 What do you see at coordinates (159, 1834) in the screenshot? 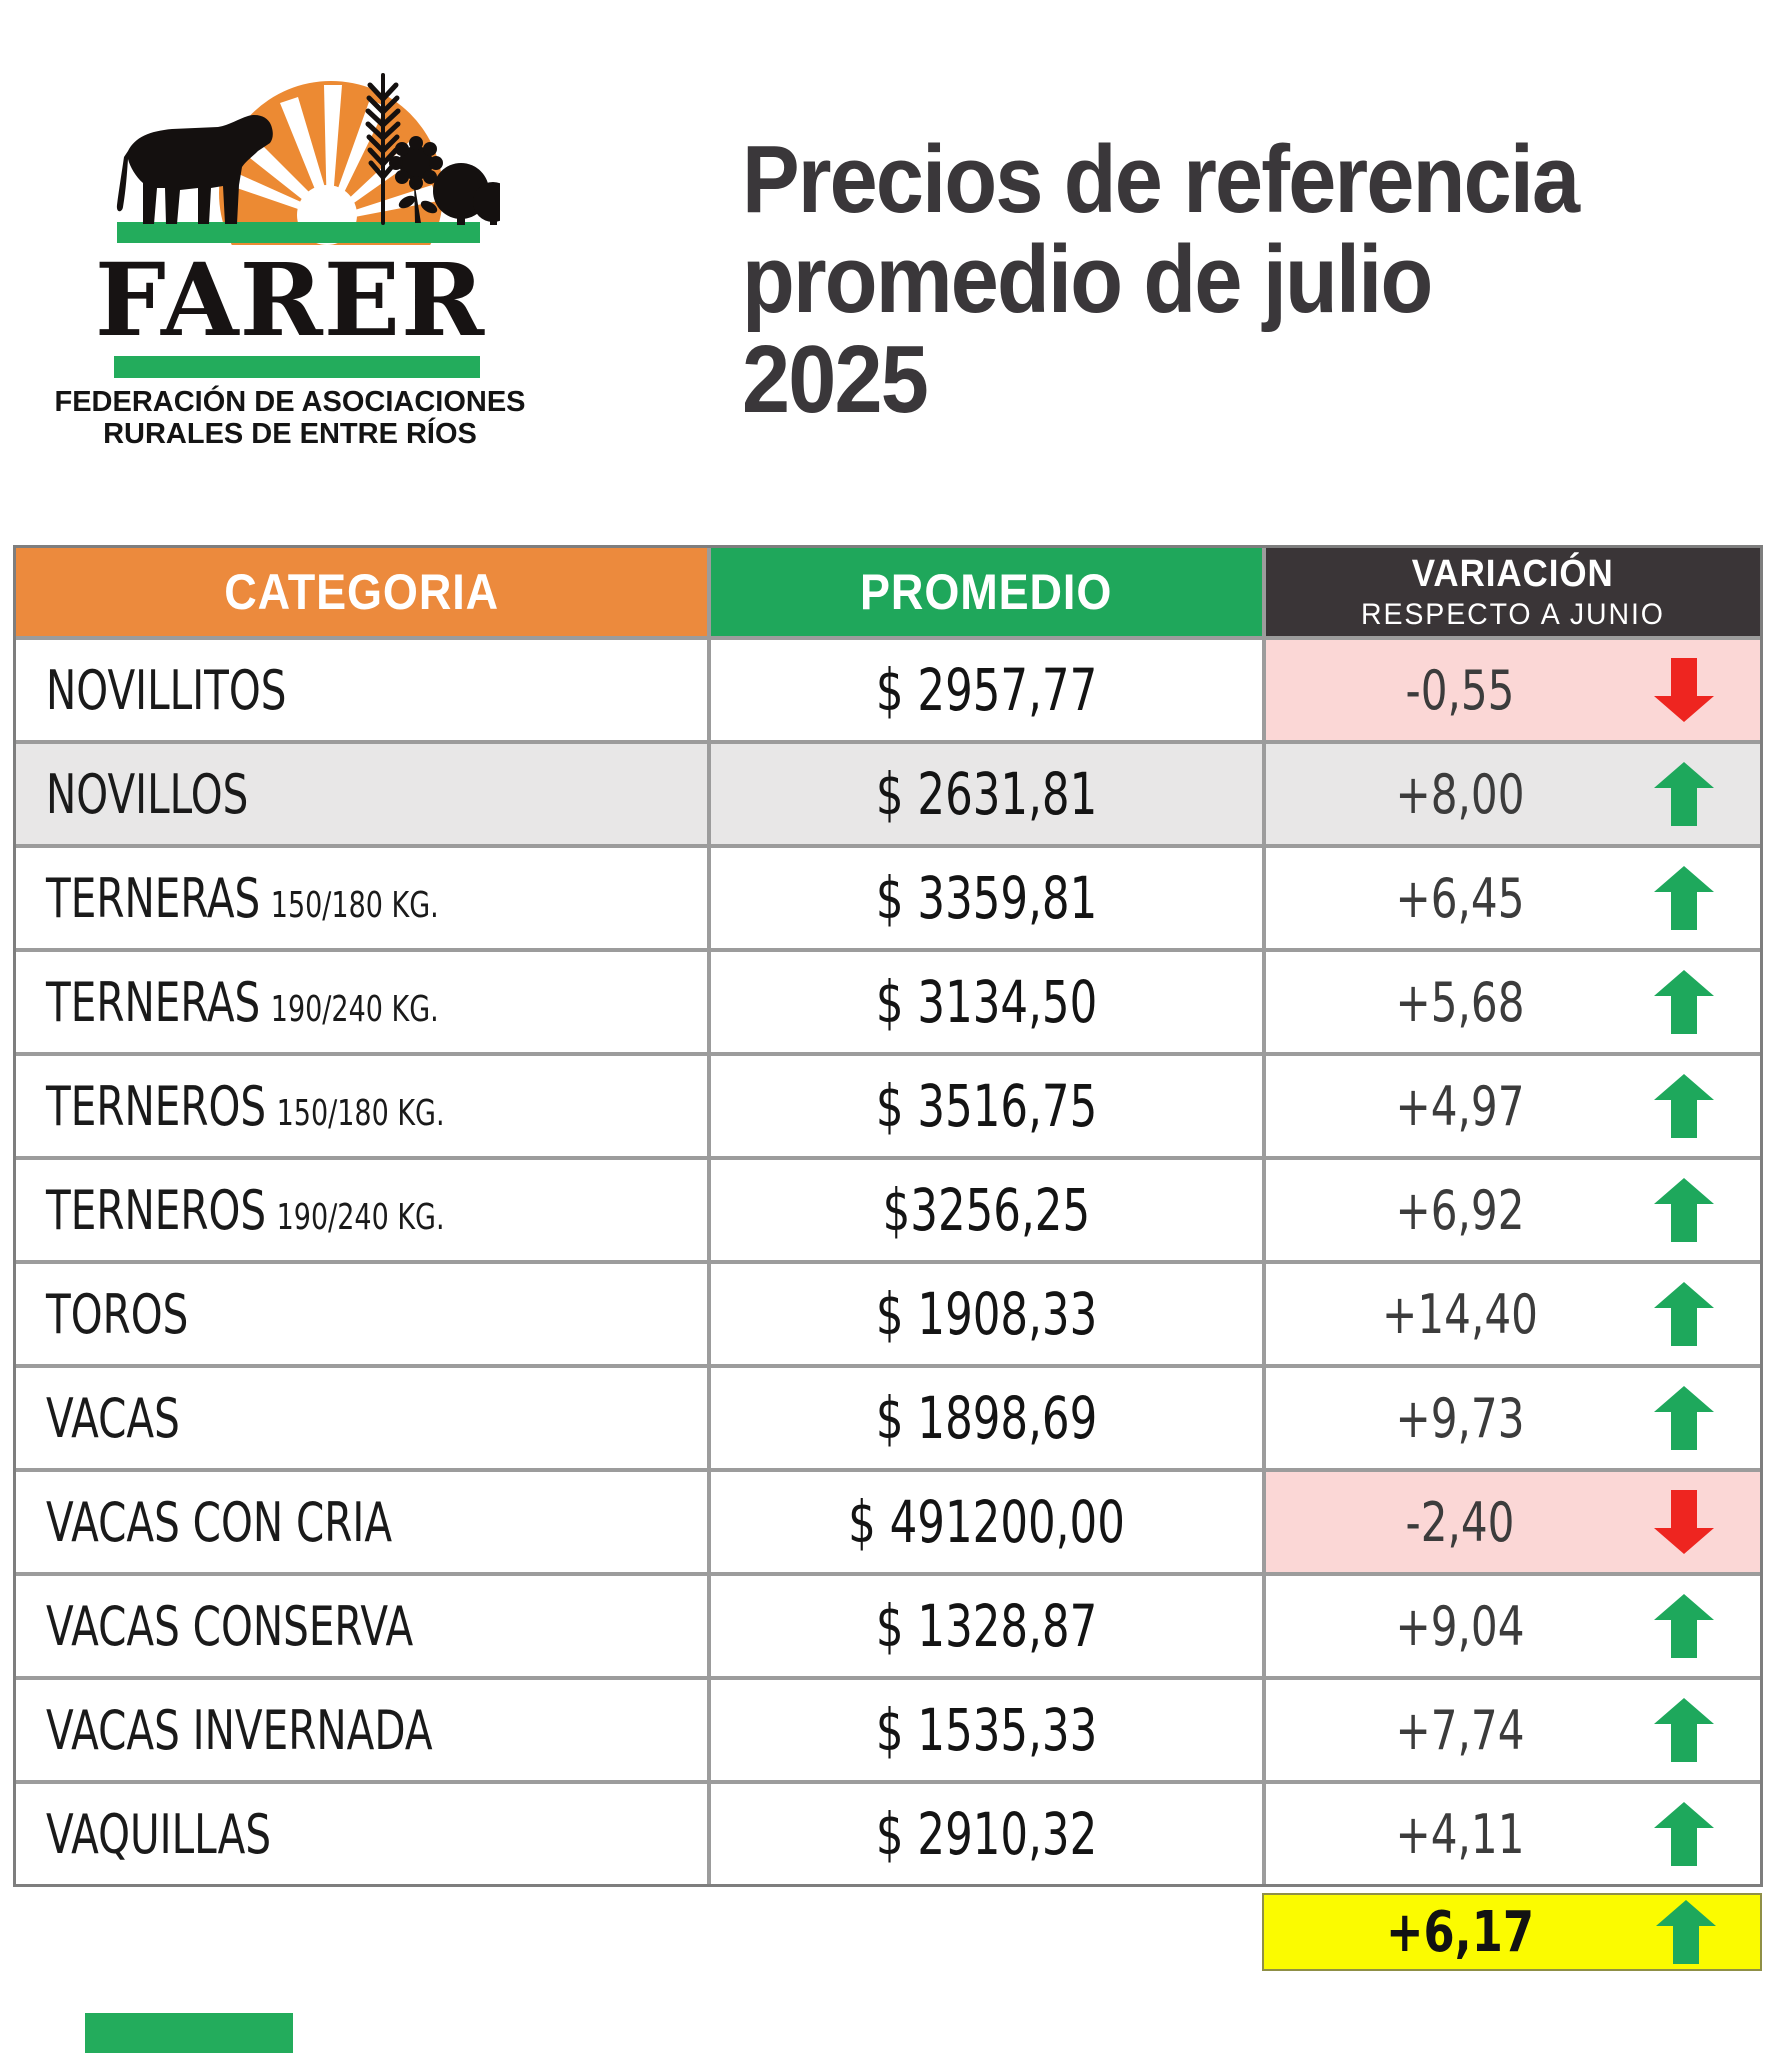
I see `category-label: VAQUILLAS` at bounding box center [159, 1834].